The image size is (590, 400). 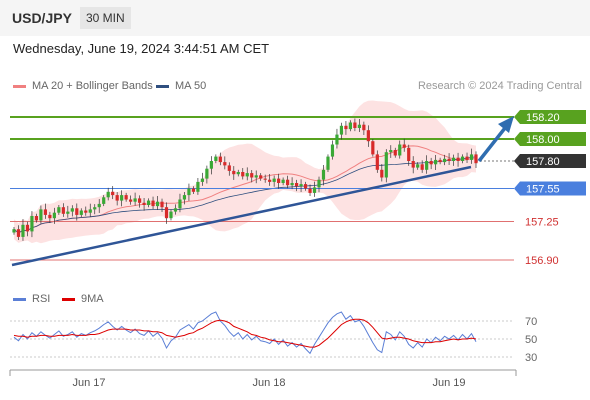 What do you see at coordinates (19, 86) in the screenshot?
I see `ma20-swatch` at bounding box center [19, 86].